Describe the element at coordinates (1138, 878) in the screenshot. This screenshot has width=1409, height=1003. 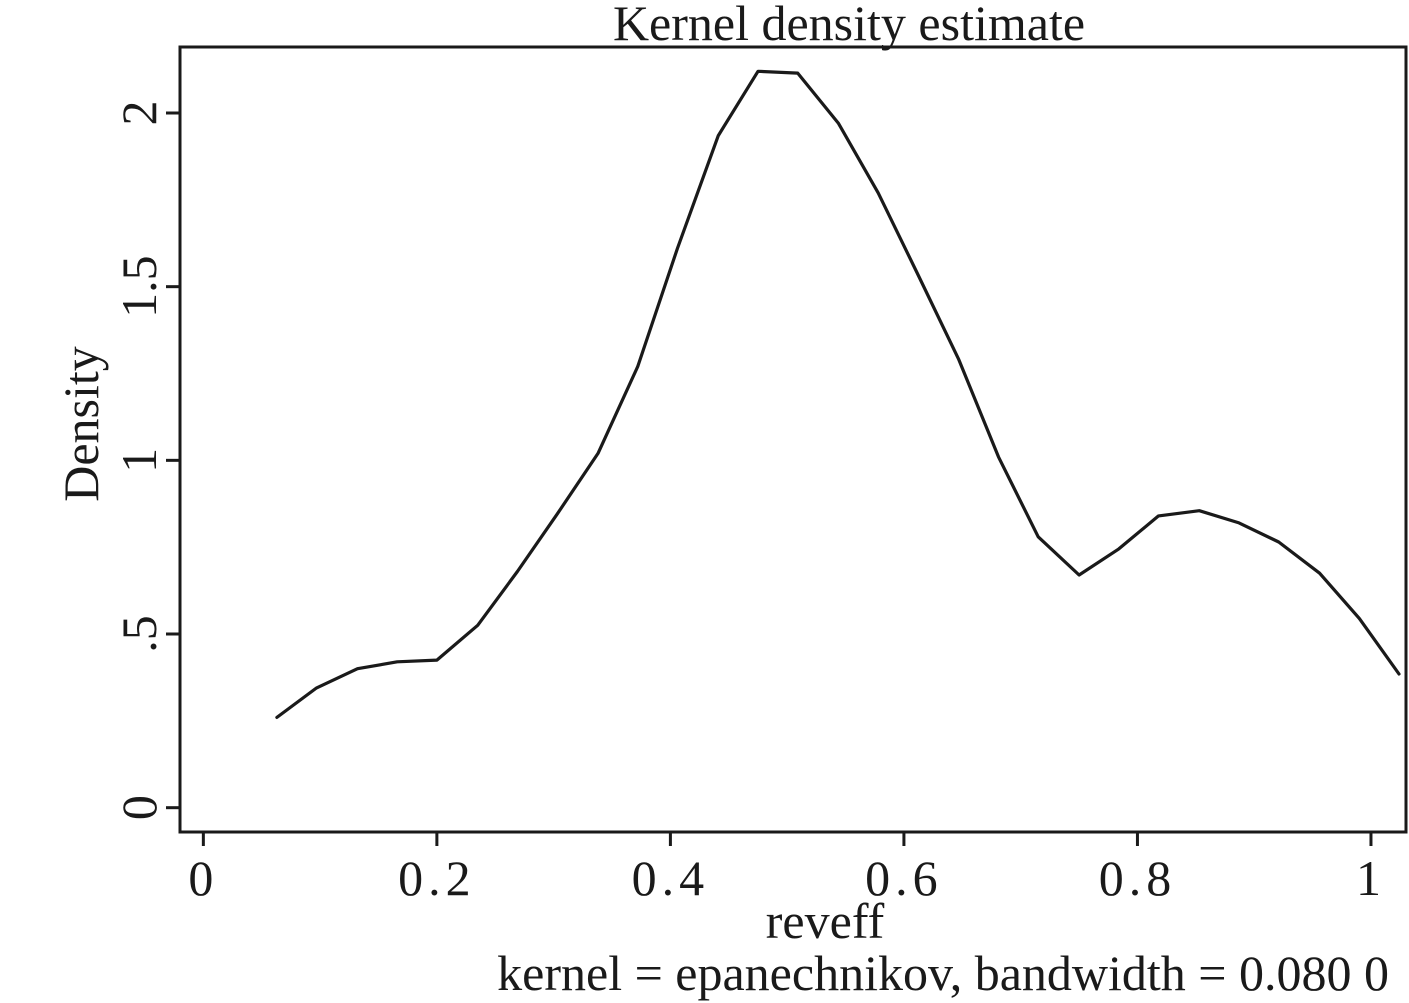
I see `x-tick-label: 0.8` at that location.